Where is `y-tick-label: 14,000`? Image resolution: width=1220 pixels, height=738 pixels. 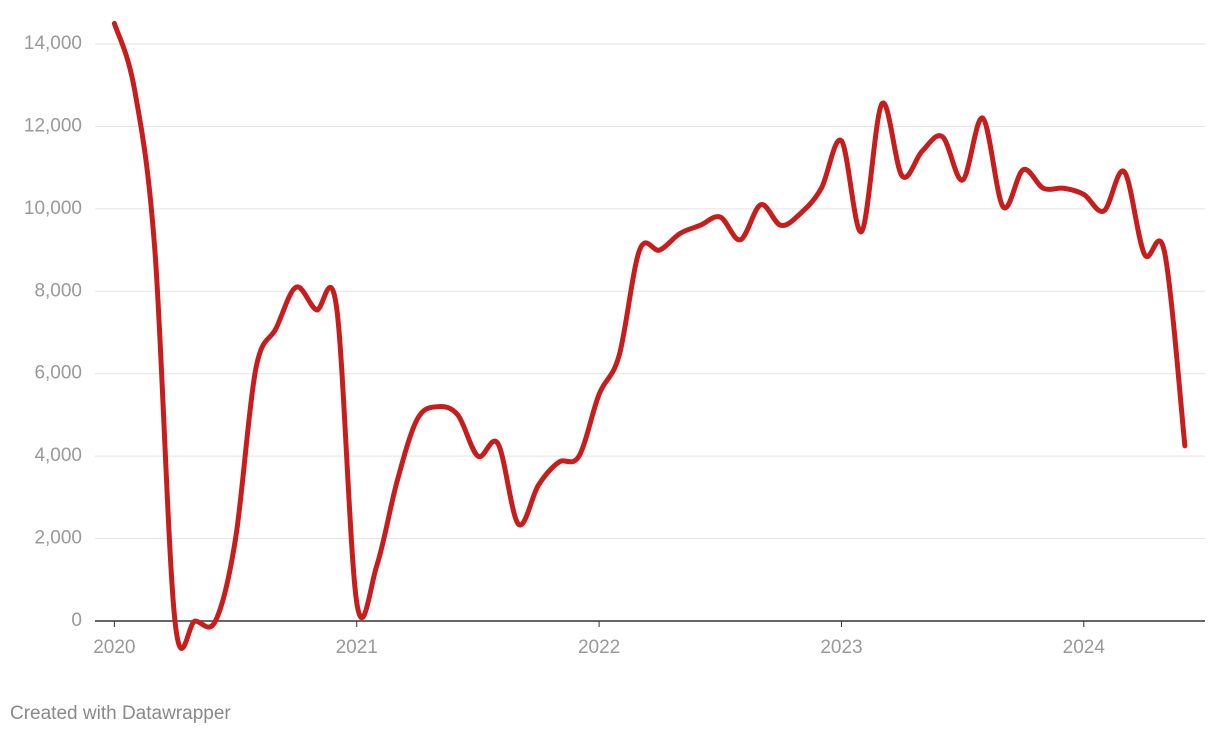 y-tick-label: 14,000 is located at coordinates (53, 43).